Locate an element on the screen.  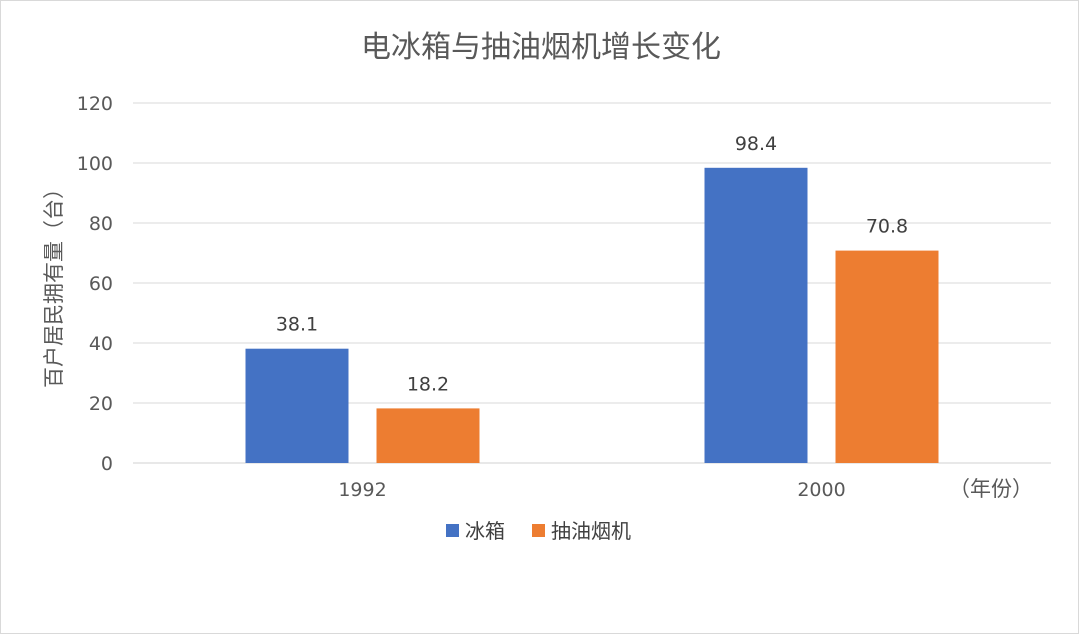
y-axis-ticks: 0 20 40 60 80 100 120 is located at coordinates (95, 284).